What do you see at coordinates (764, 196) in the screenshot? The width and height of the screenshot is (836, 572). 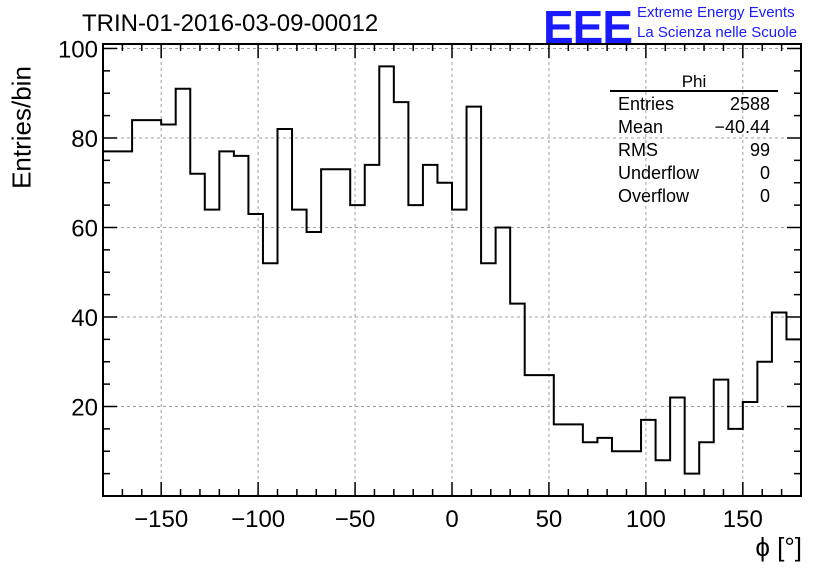 I see `stats-value-overflow: 0` at bounding box center [764, 196].